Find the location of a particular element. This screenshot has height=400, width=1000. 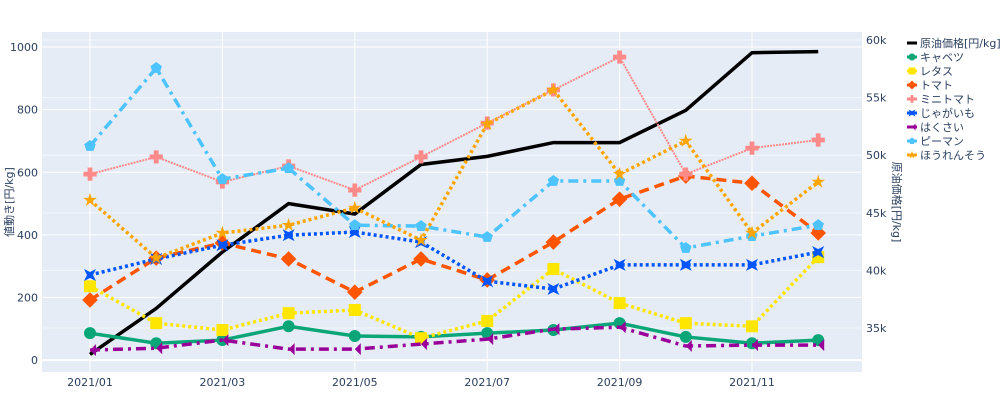

legend-item: ピーマン is located at coordinates (935, 141).